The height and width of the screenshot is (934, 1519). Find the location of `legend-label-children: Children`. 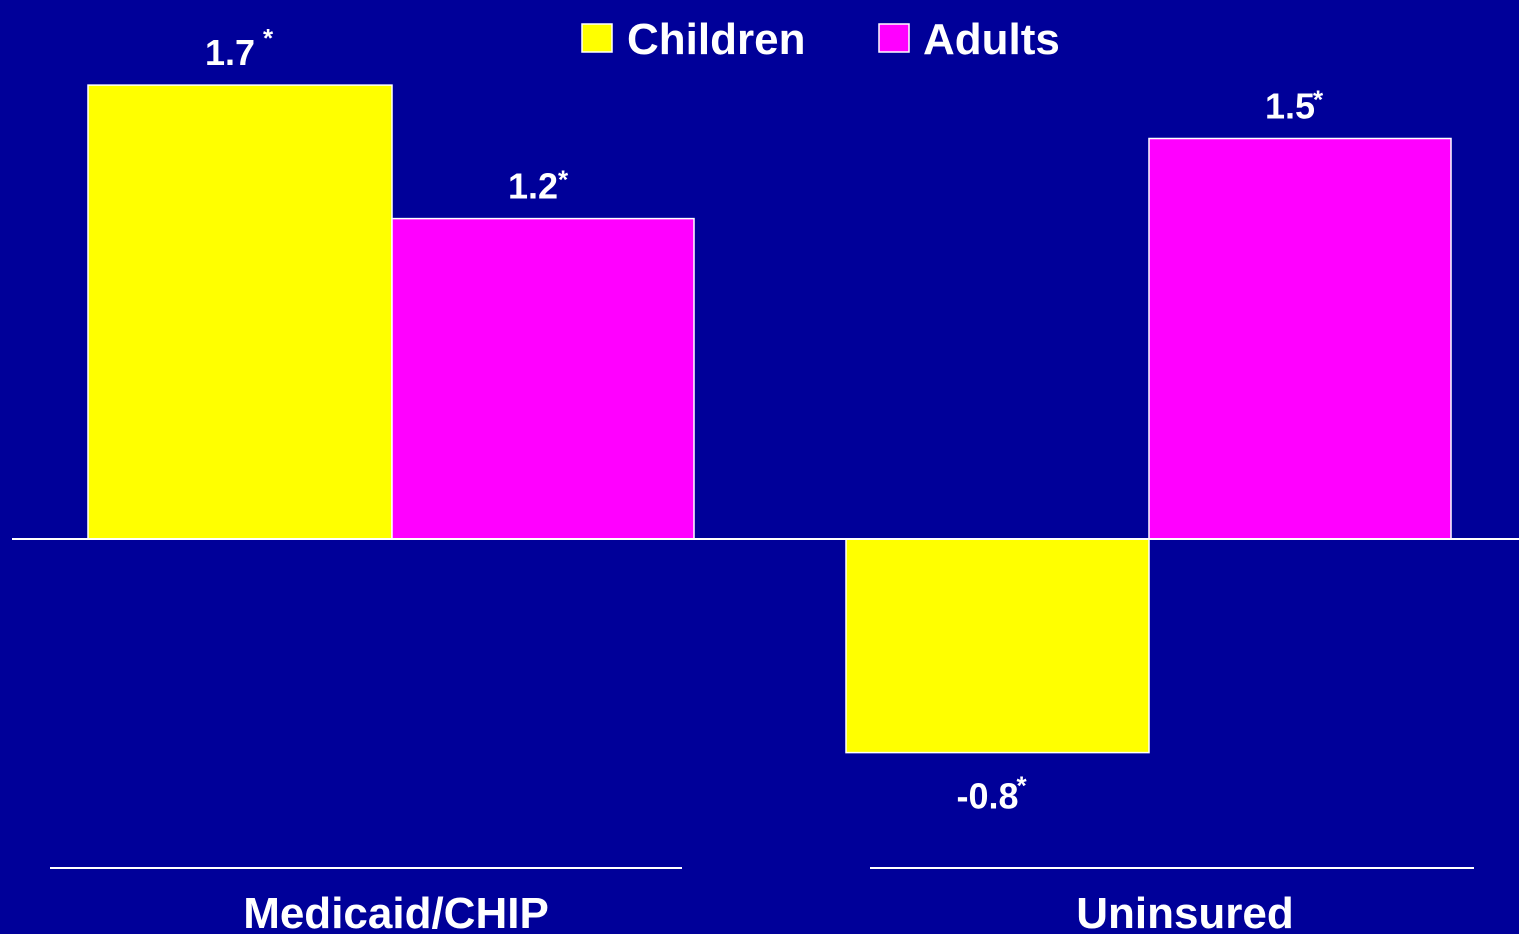

legend-label-children: Children is located at coordinates (716, 39).